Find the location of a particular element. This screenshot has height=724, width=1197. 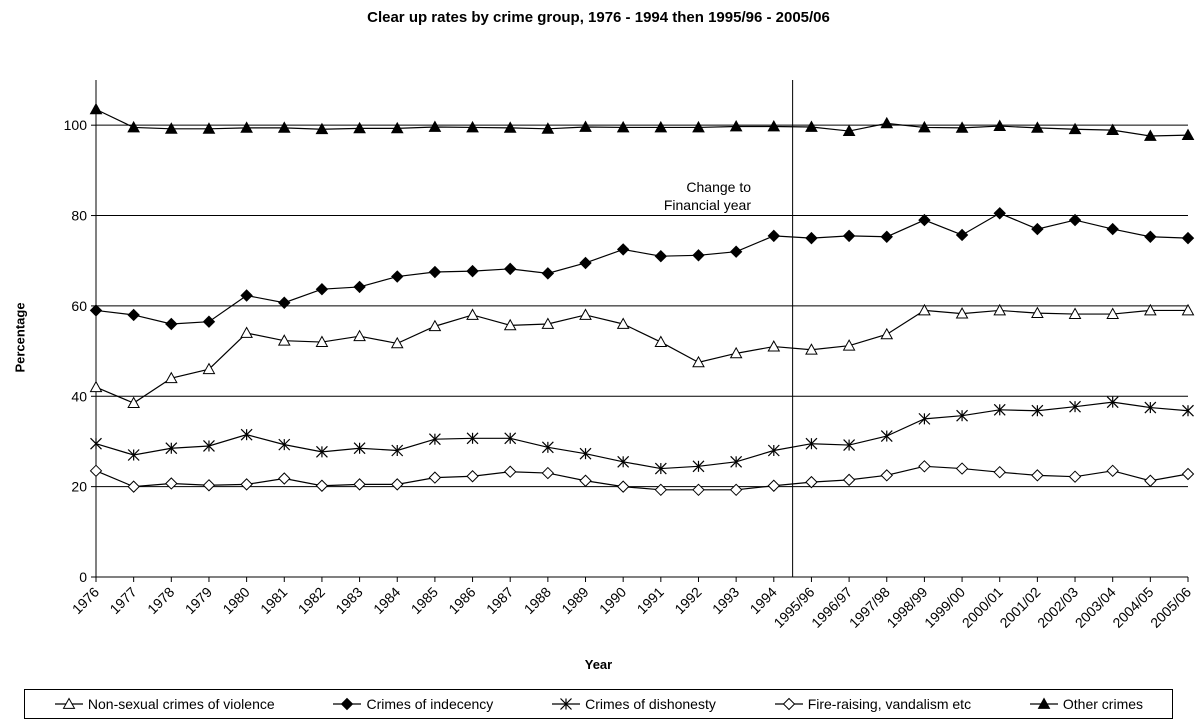

legend-label: Other crimes is located at coordinates (1103, 704).